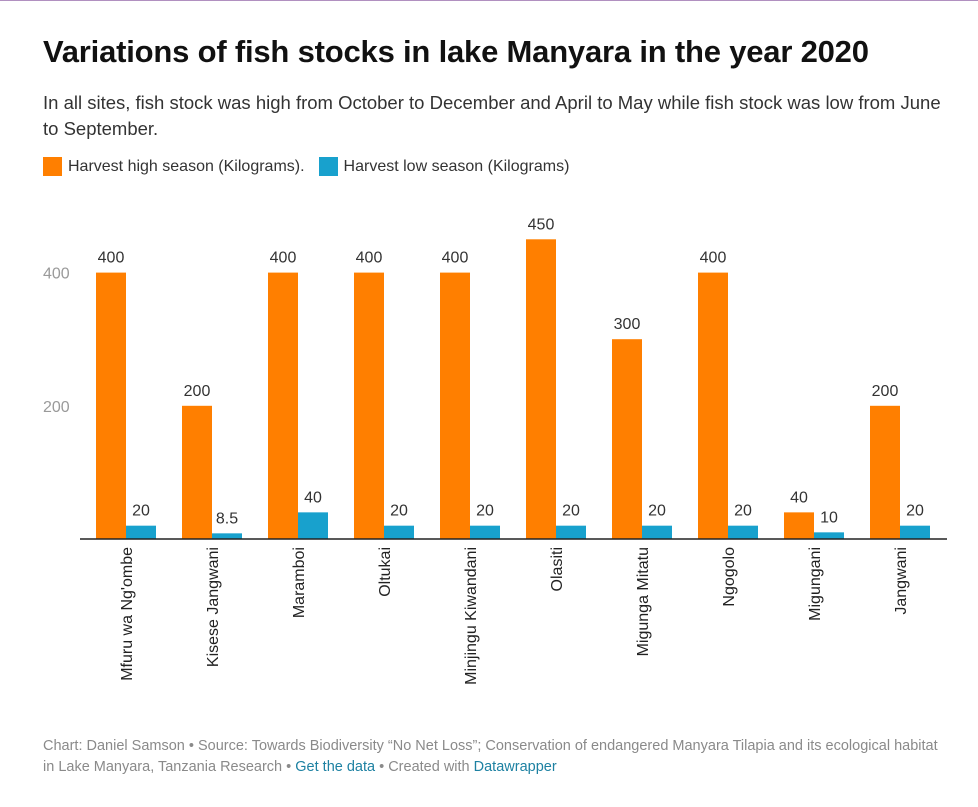  I want to click on x-tick-label: Oltukai, so click(385, 572).